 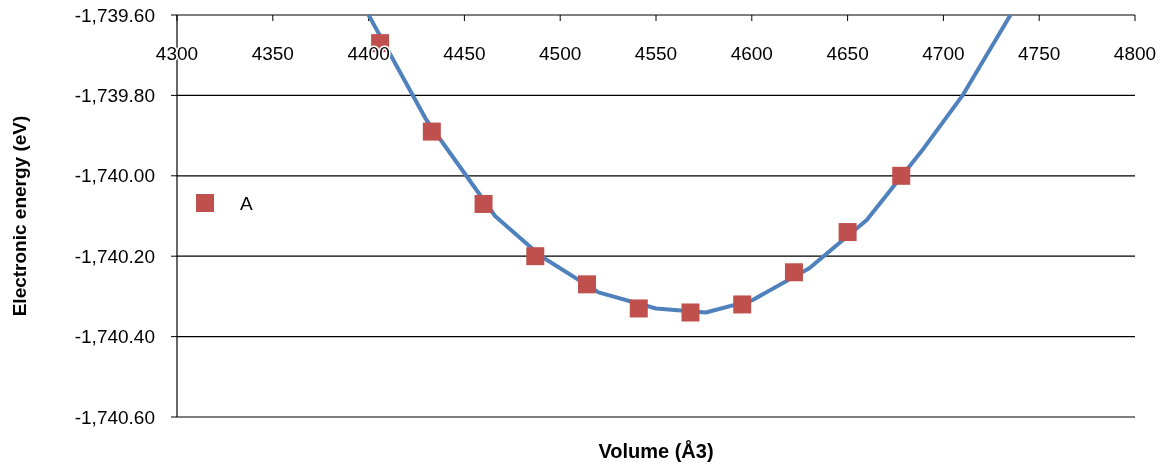 What do you see at coordinates (560, 53) in the screenshot?
I see `x-tick-label: 4500` at bounding box center [560, 53].